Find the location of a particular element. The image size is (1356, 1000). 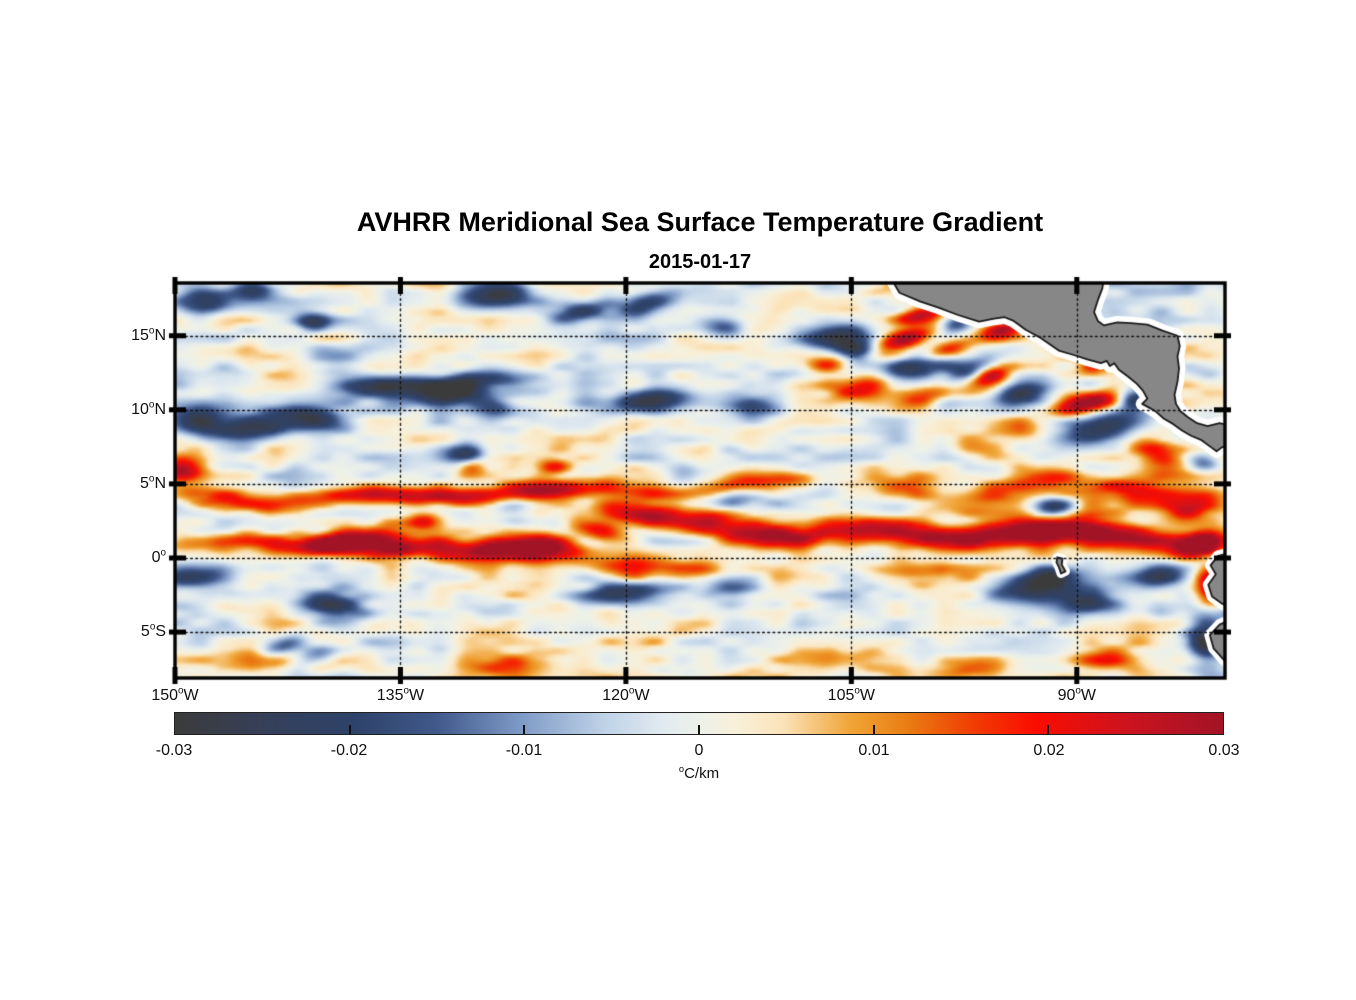

x-tick-label: 120oW is located at coordinates (626, 694).